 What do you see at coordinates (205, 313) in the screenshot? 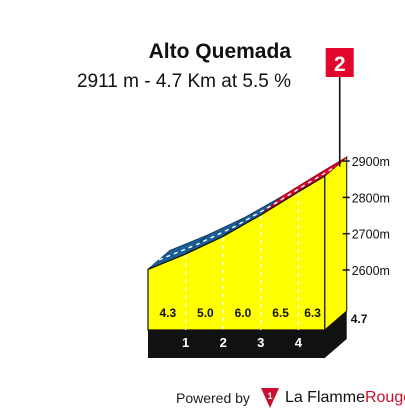
I see `gradient-label: 5.0` at bounding box center [205, 313].